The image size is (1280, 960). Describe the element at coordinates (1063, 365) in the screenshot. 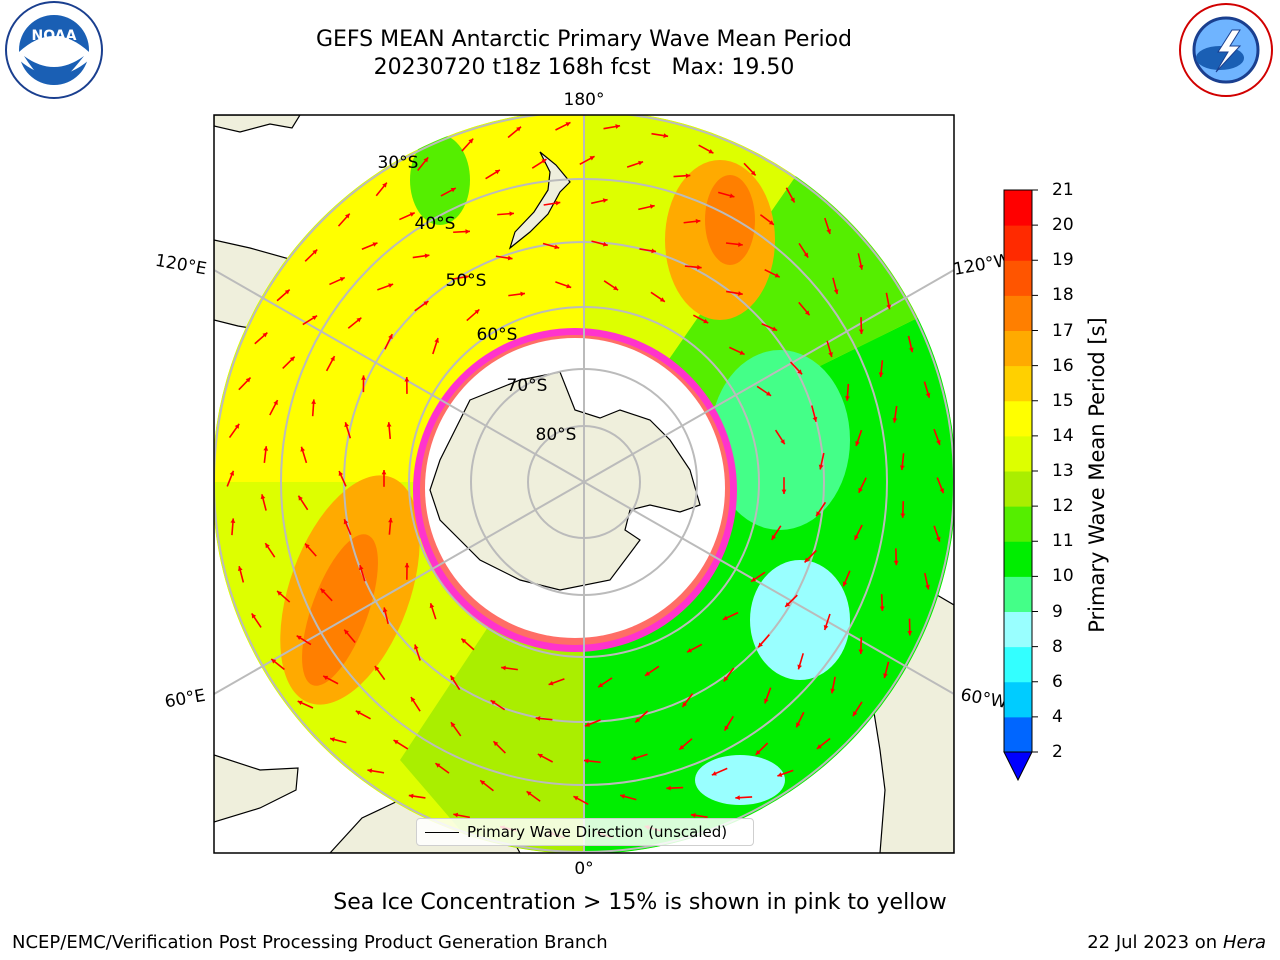

I see `colorbar-tick-label: 16` at that location.